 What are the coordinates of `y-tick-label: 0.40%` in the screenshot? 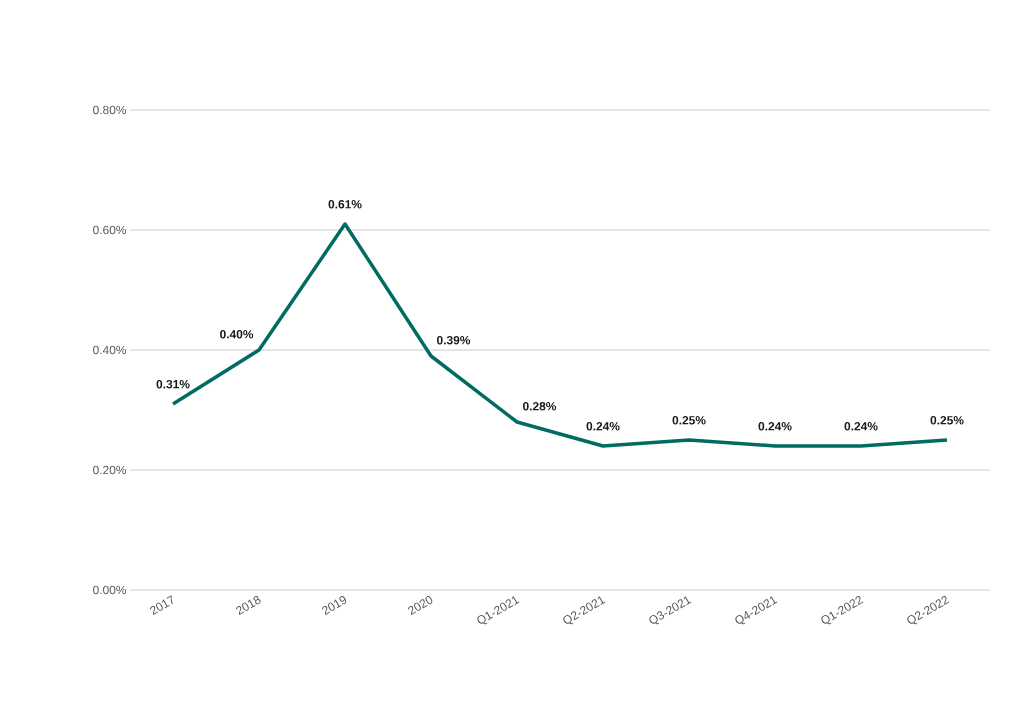 It's located at (110, 350).